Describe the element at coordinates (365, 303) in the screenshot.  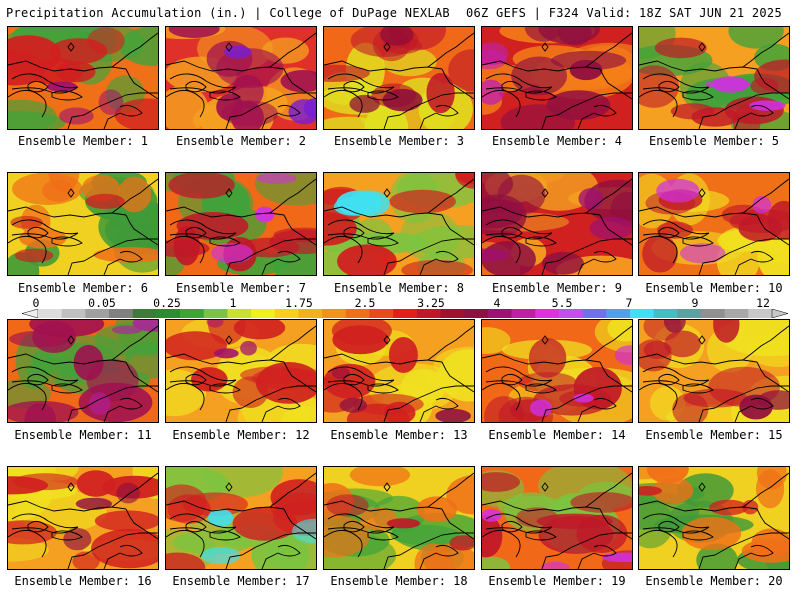
I see `color-scale-tick-label: 2.5` at that location.